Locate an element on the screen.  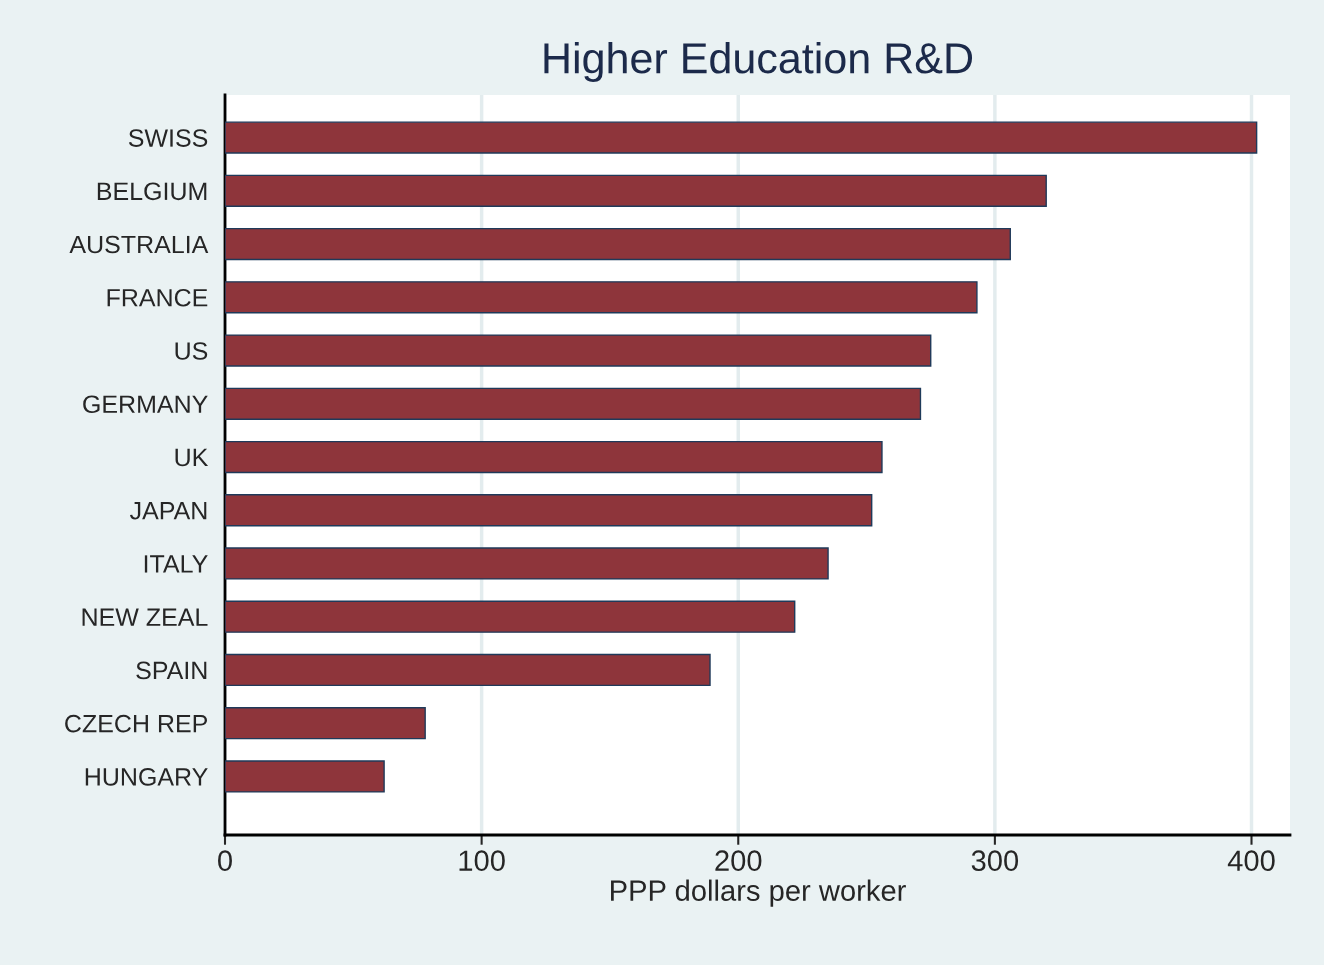
y-tick-label: JAPAN is located at coordinates (168, 511).